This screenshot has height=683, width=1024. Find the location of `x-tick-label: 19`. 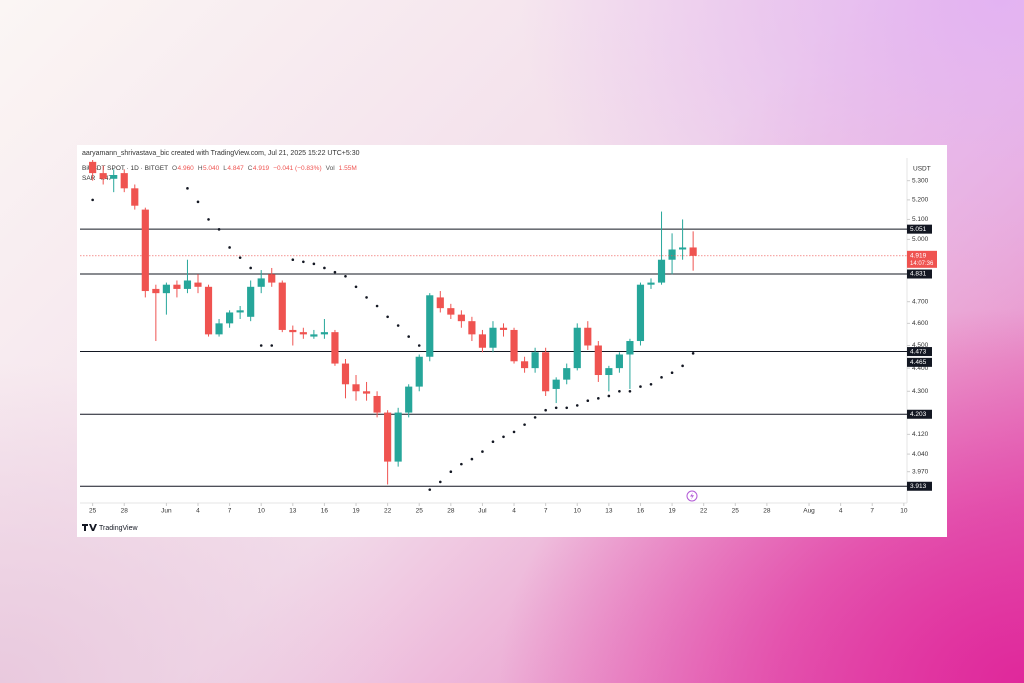

x-tick-label: 19 is located at coordinates (356, 511).